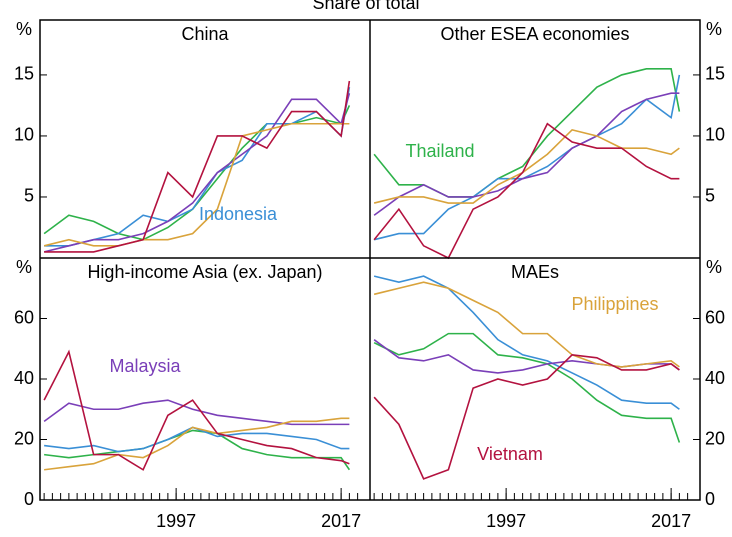  Describe the element at coordinates (510, 454) in the screenshot. I see `series-label: Vietnam` at that location.